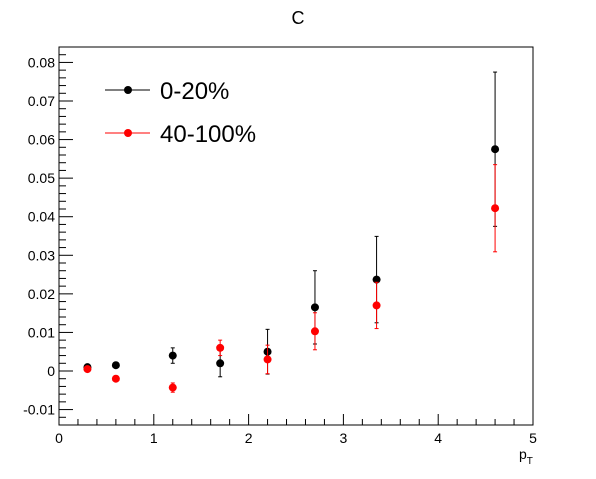 This screenshot has height=479, width=596. What do you see at coordinates (41, 217) in the screenshot?
I see `y-tick-label: 0.04` at bounding box center [41, 217].